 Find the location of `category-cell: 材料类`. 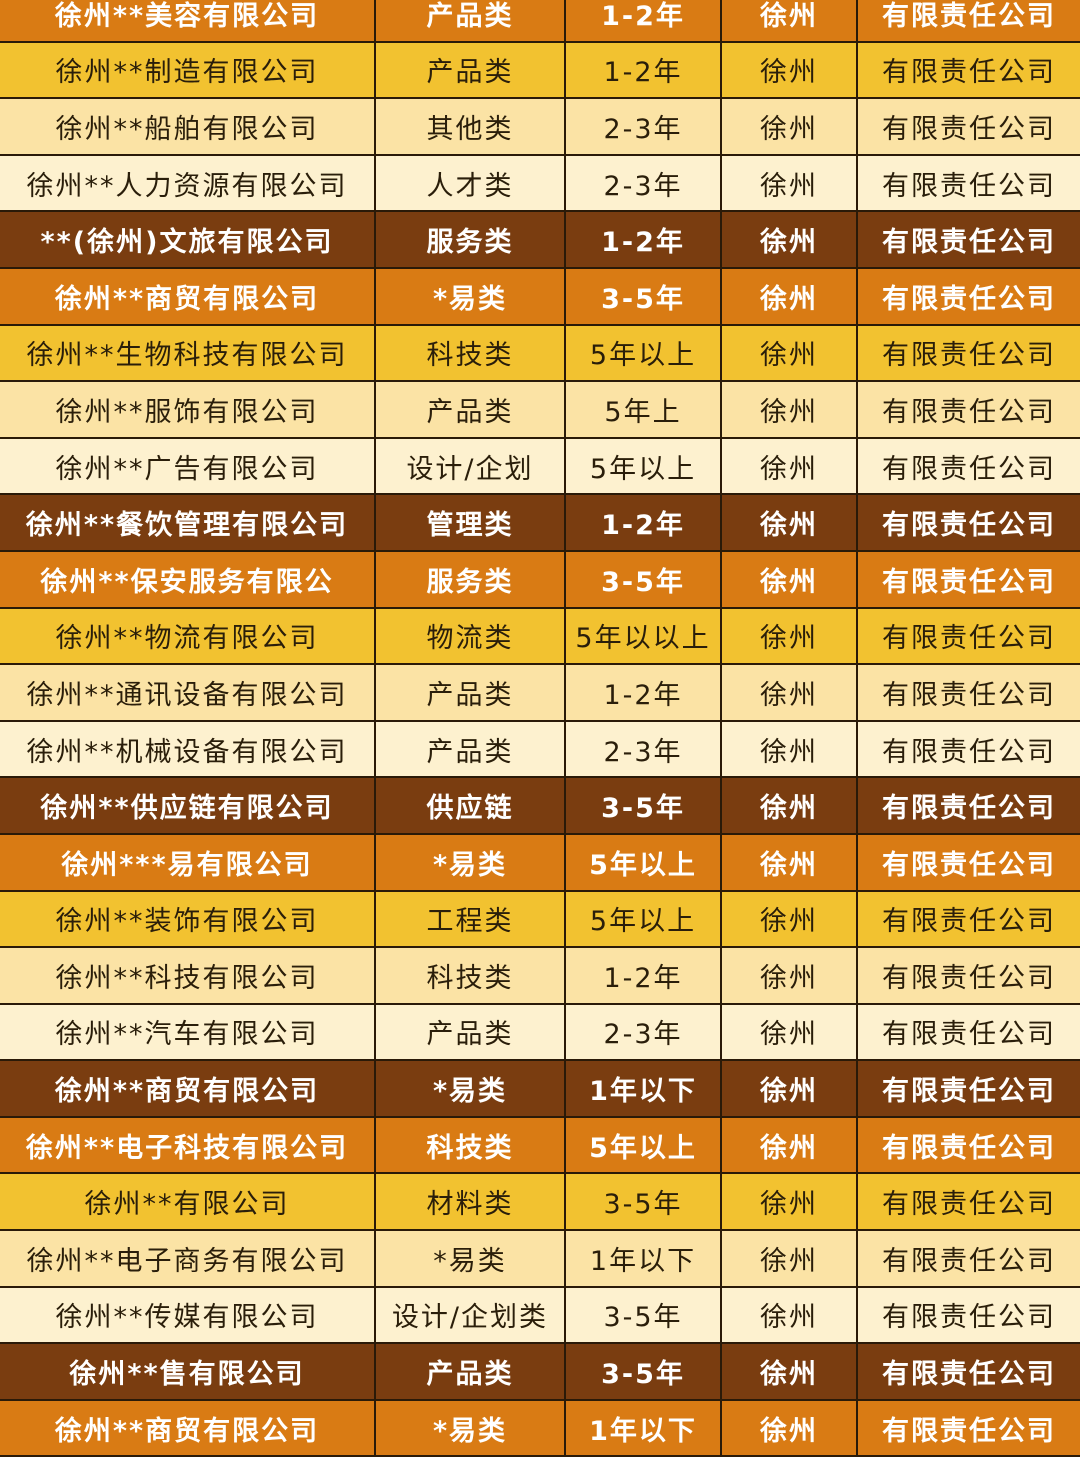

category-cell: 材料类 is located at coordinates (471, 1202).